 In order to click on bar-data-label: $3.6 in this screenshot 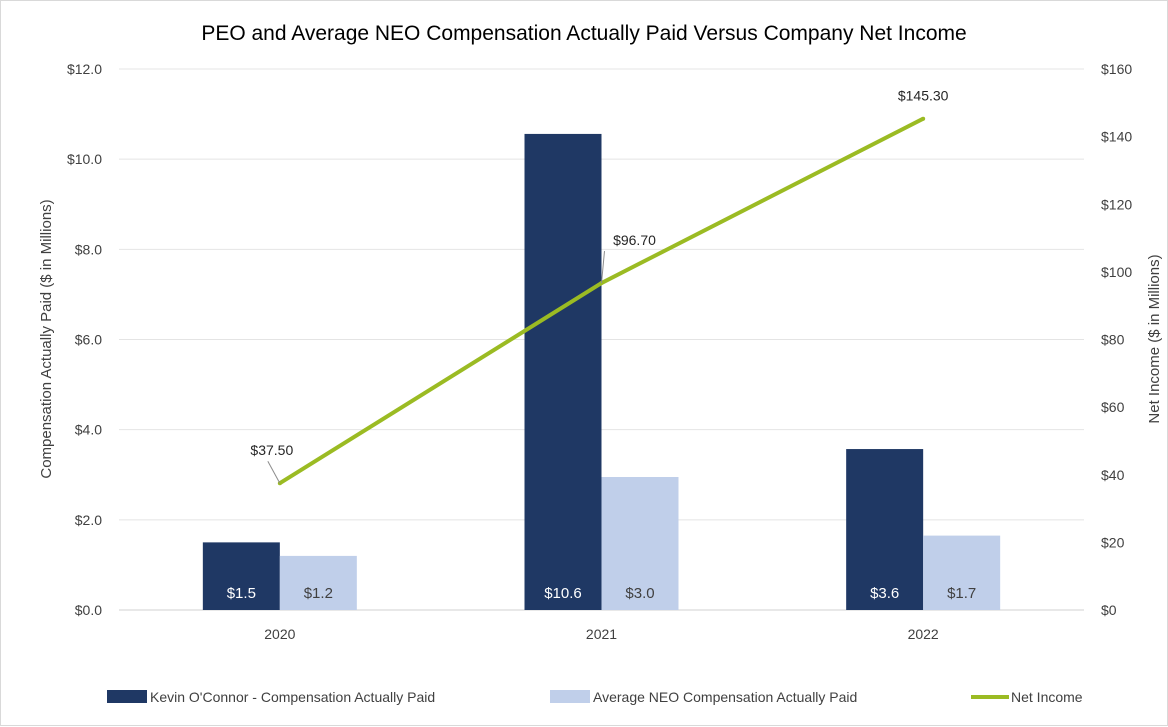, I will do `click(884, 593)`.